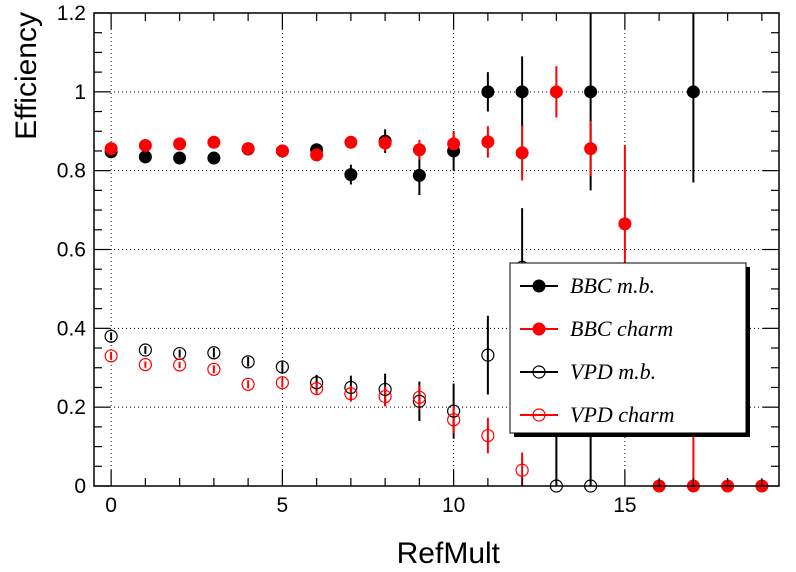 This screenshot has width=796, height=572. What do you see at coordinates (71, 250) in the screenshot?
I see `y-tick-label: 0.6` at bounding box center [71, 250].